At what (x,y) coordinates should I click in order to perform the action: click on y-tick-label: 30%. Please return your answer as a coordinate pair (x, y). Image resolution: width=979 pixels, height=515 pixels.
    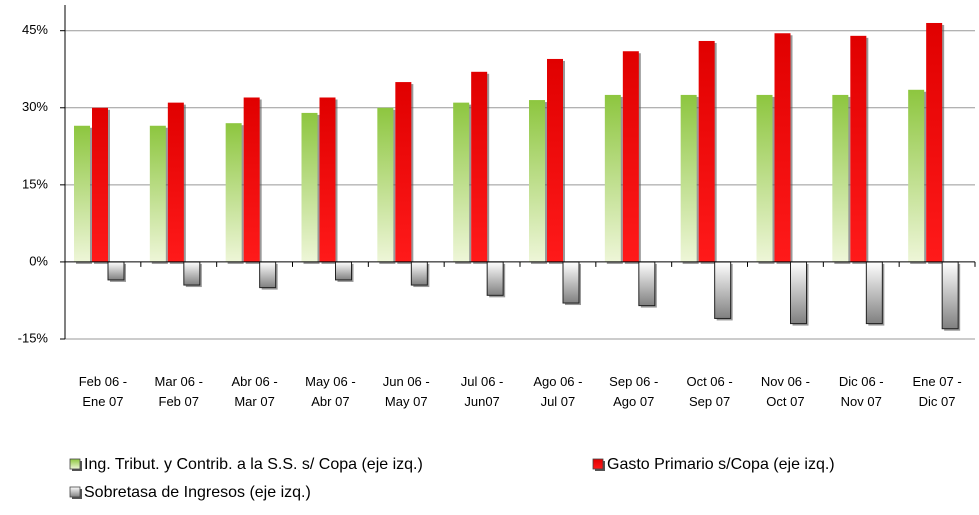
    Looking at the image, I should click on (35, 106).